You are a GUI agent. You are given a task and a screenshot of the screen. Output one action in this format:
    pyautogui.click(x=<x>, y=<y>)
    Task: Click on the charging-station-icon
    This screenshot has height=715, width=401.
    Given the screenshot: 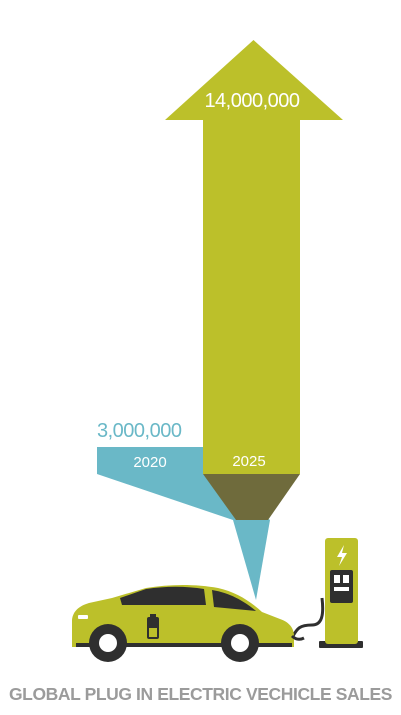 What is the action you would take?
    pyautogui.click(x=326, y=593)
    